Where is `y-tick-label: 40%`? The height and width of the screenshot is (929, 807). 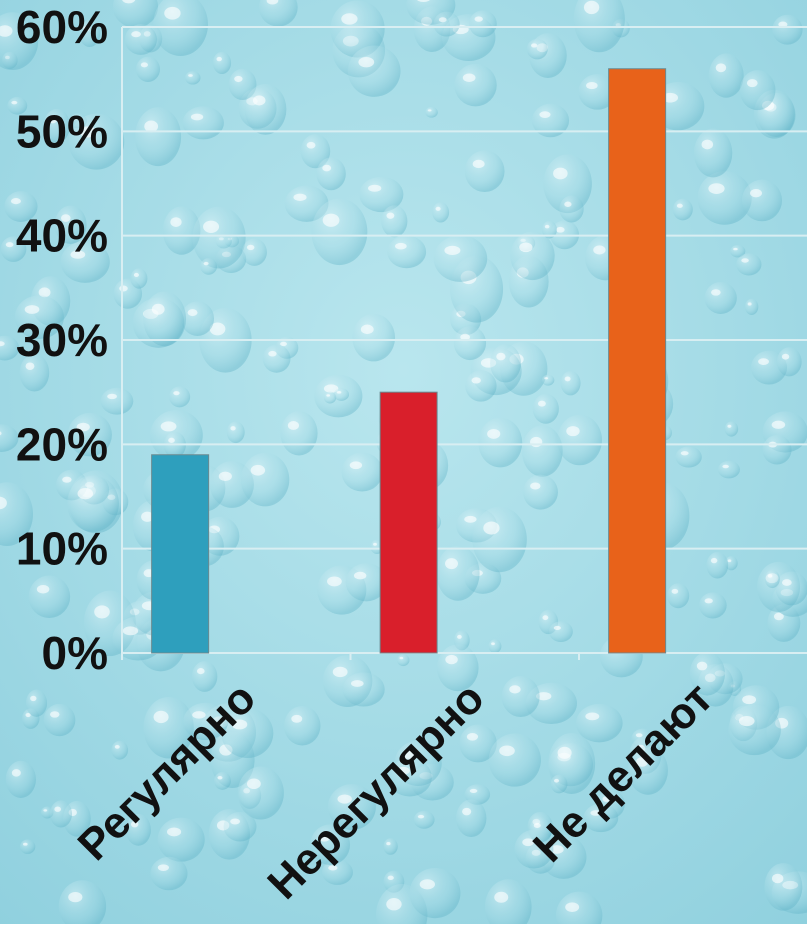 y-tick-label: 40% is located at coordinates (62, 236).